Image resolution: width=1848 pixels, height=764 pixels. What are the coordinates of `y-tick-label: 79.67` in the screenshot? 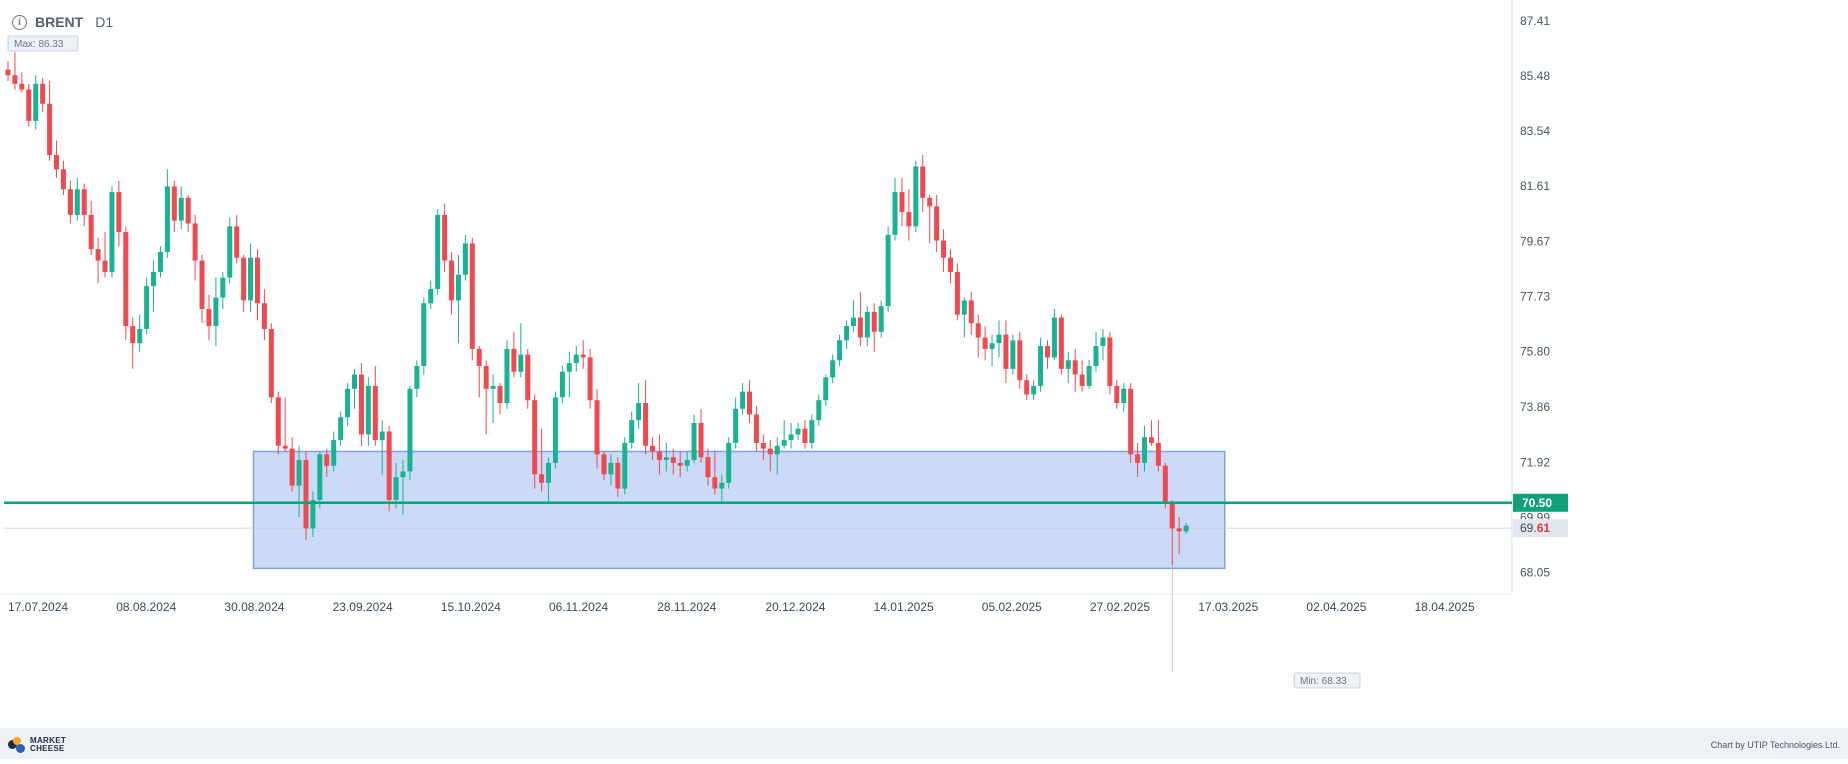 It's located at (1535, 241).